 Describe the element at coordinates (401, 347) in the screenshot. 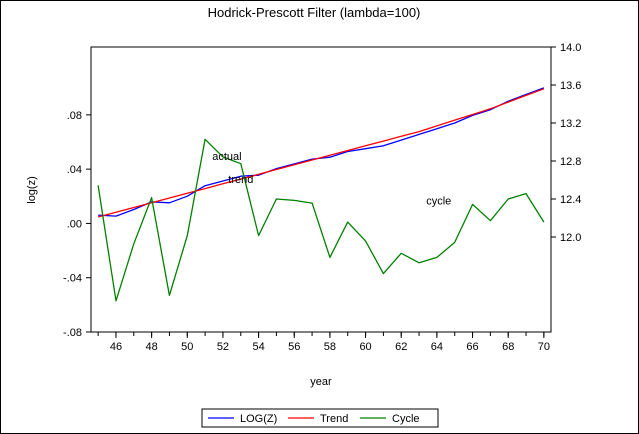

I see `x-tick-label: 62` at that location.